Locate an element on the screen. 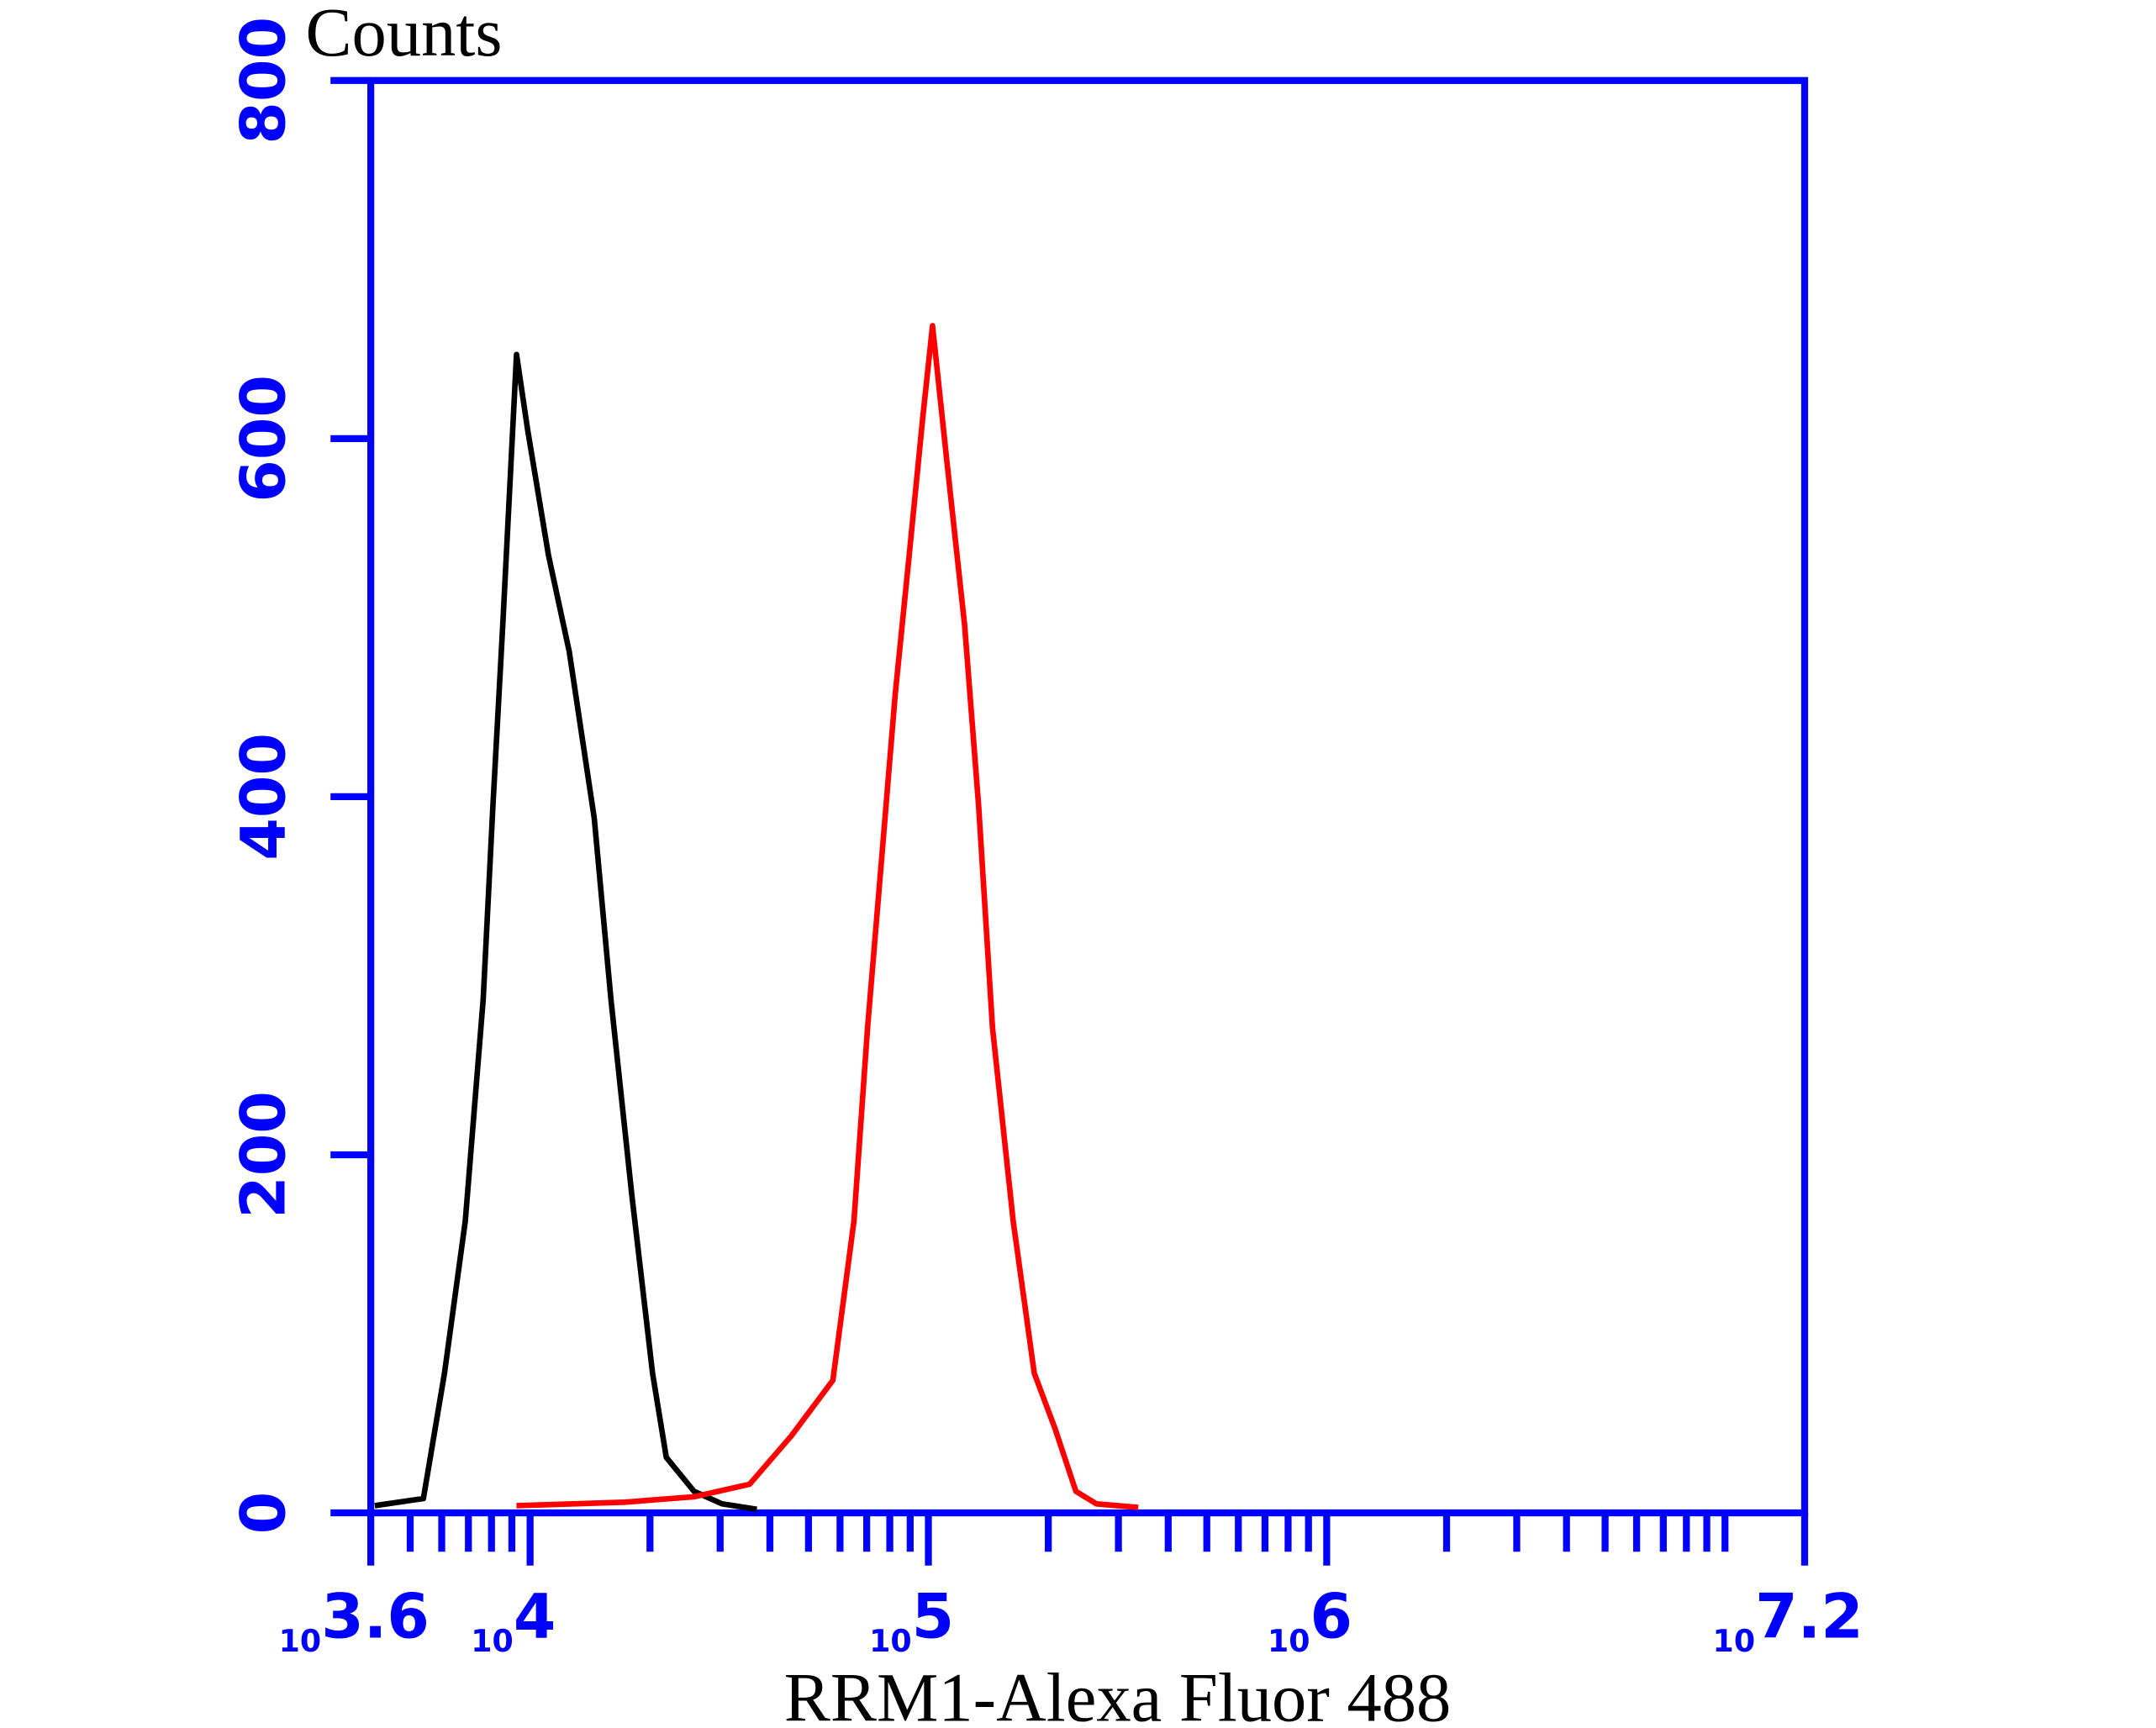  y-tick-label: 600 is located at coordinates (264, 439).